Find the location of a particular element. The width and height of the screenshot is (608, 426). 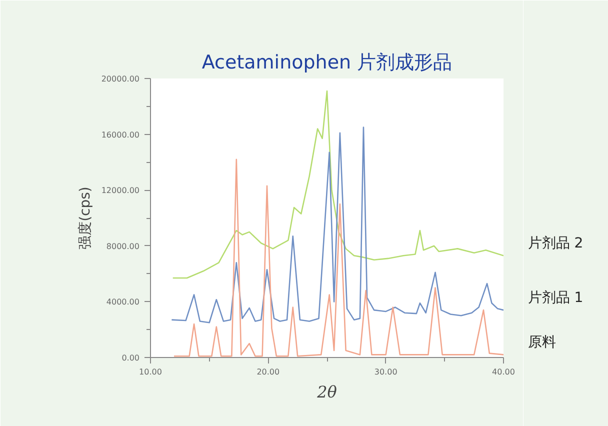

series-label: 片剂品 1 is located at coordinates (556, 298).